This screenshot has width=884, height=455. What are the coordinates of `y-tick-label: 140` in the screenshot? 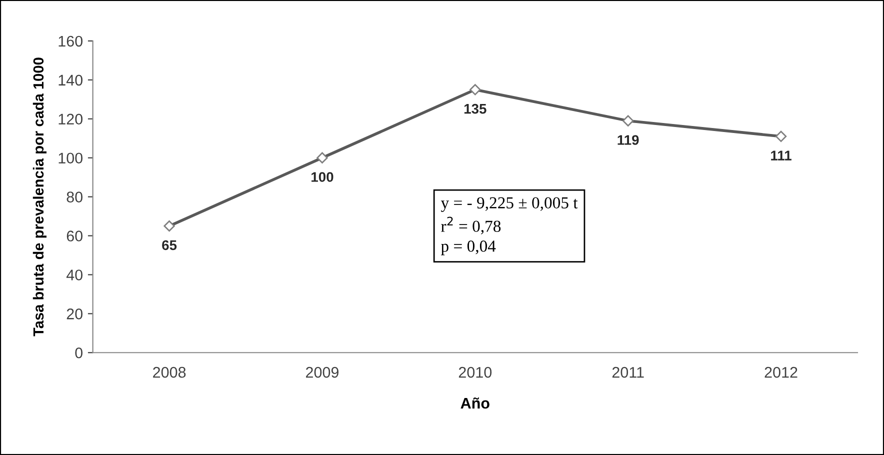 It's located at (70, 80).